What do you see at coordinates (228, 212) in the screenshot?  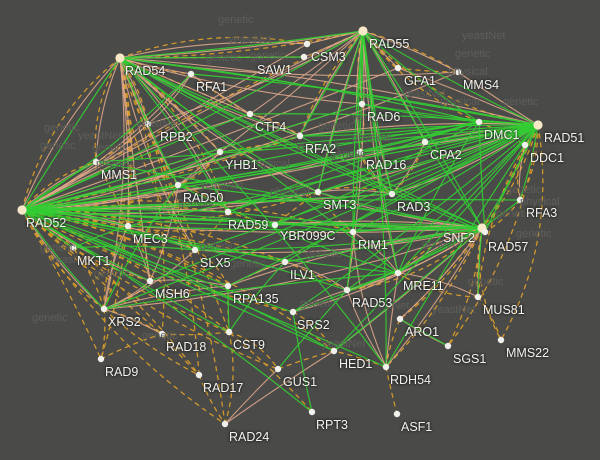 I see `graph-node-rad59` at bounding box center [228, 212].